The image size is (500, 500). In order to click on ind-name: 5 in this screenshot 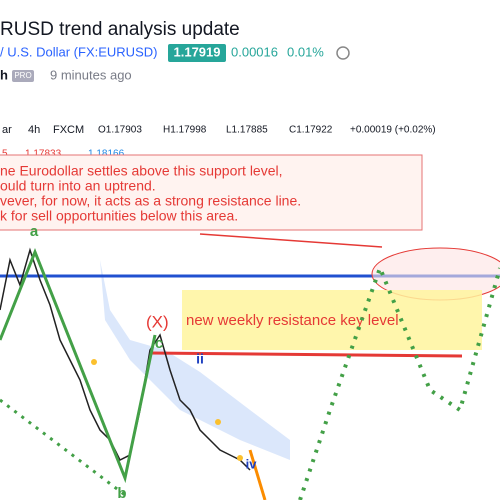, I will do `click(5, 154)`.